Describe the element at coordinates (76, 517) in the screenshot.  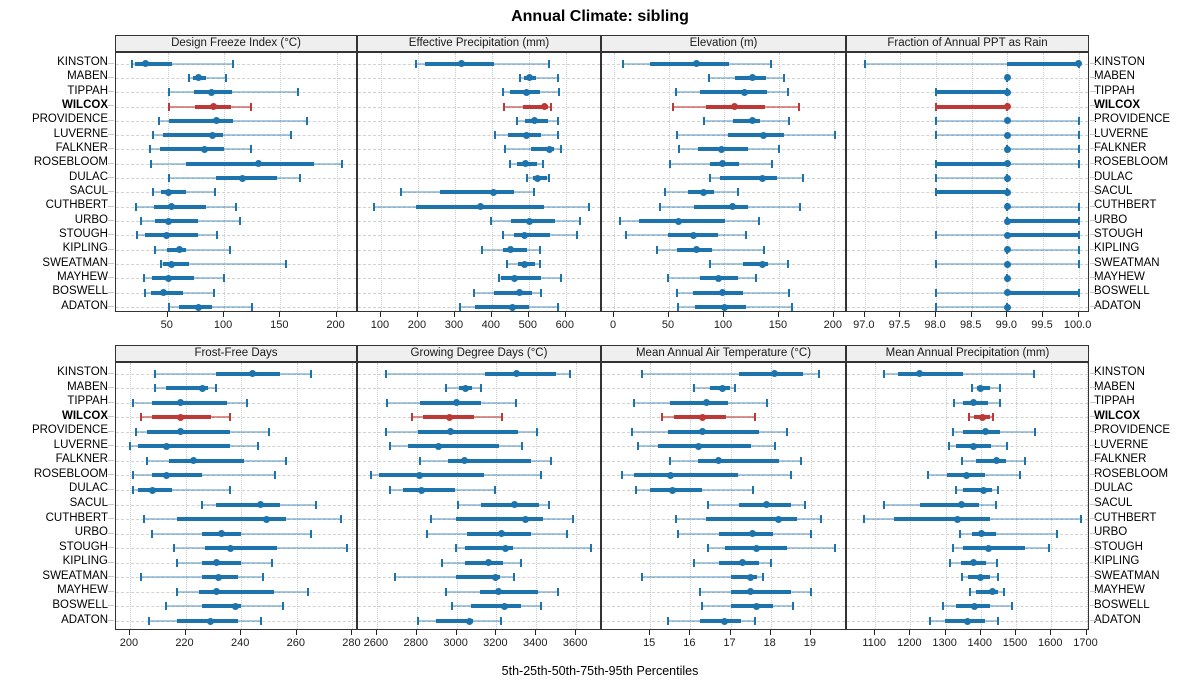
I see `station-label-left: CUTHBERT` at that location.